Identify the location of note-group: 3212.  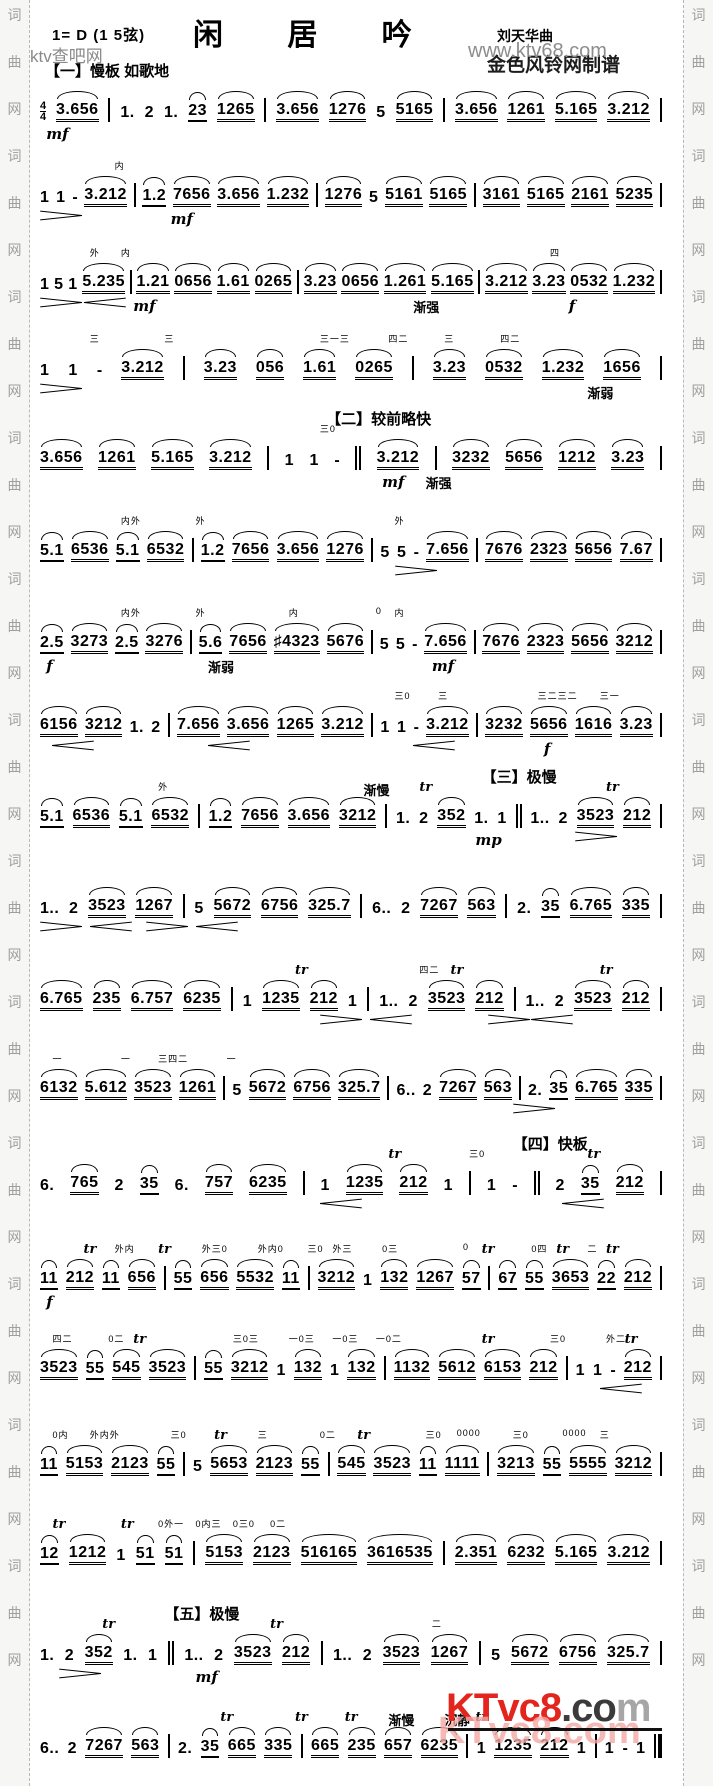
(633, 1460).